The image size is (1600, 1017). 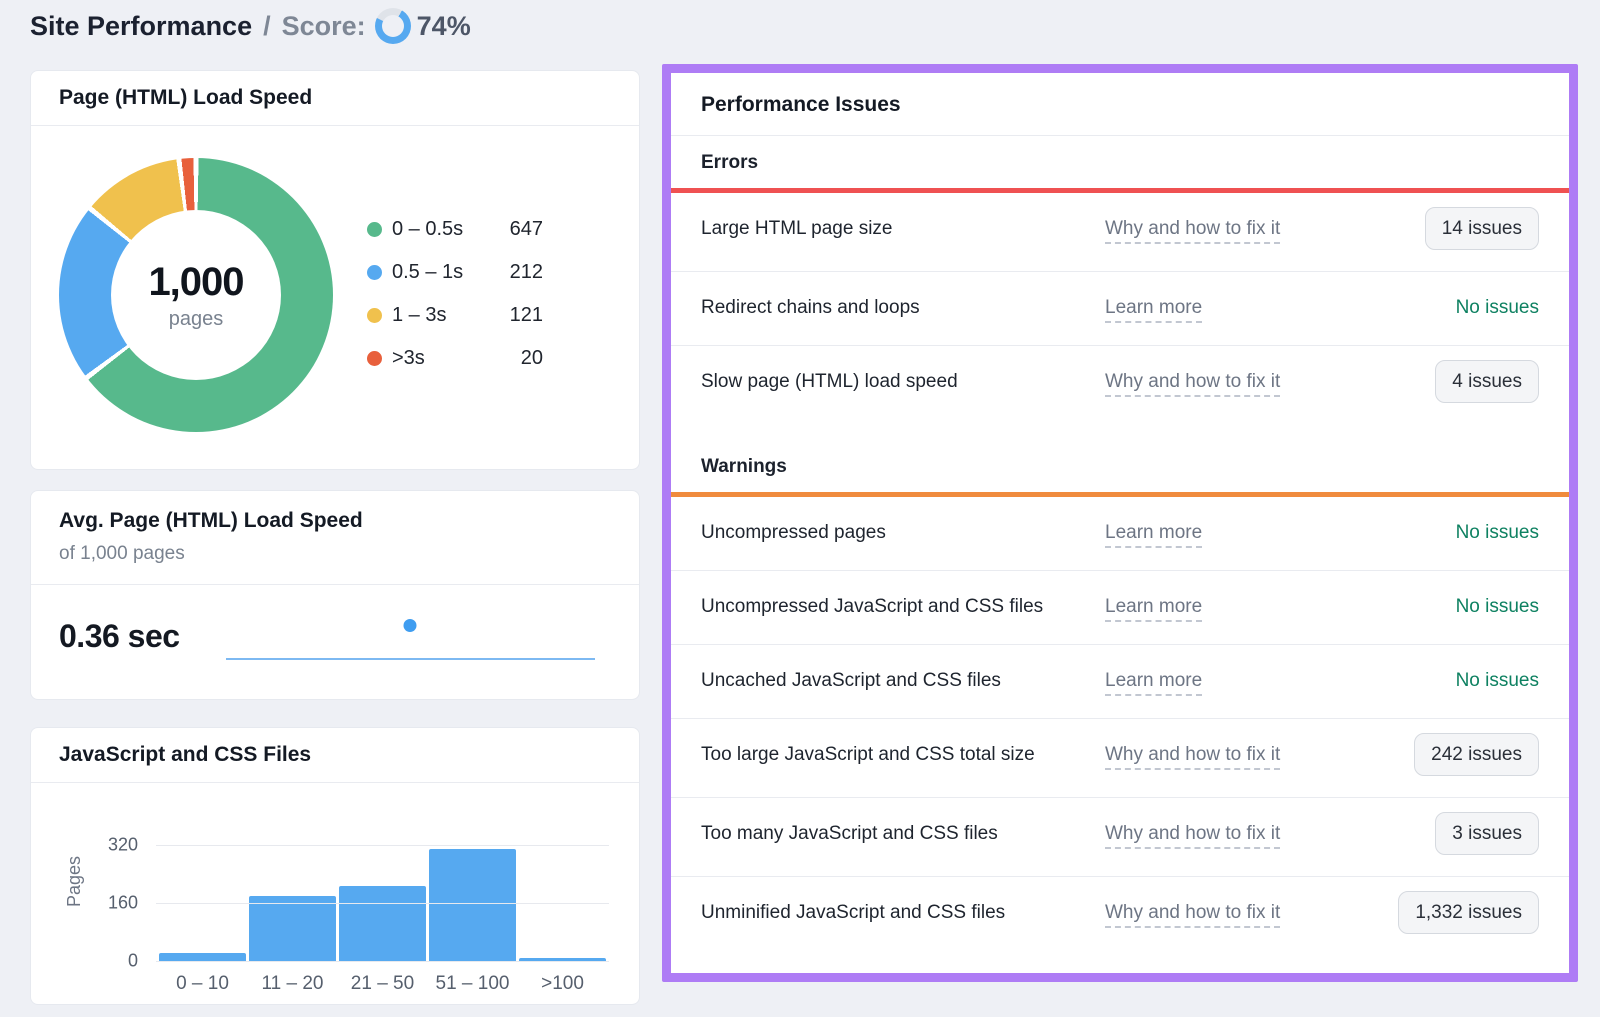 I want to click on legend-item: >3s 20, so click(x=455, y=359).